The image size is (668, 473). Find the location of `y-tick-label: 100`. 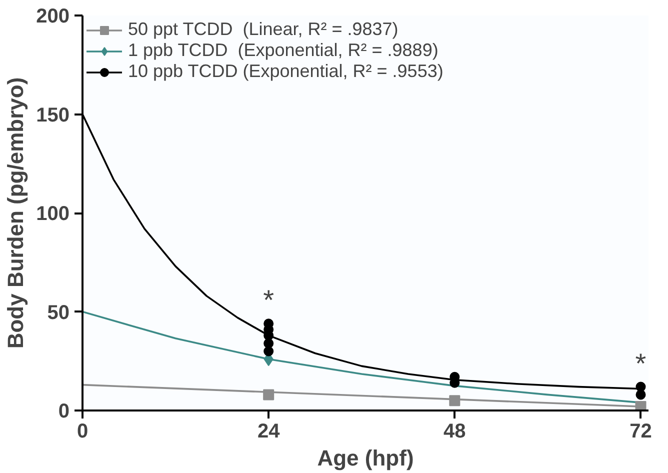

y-tick-label: 100 is located at coordinates (53, 214).